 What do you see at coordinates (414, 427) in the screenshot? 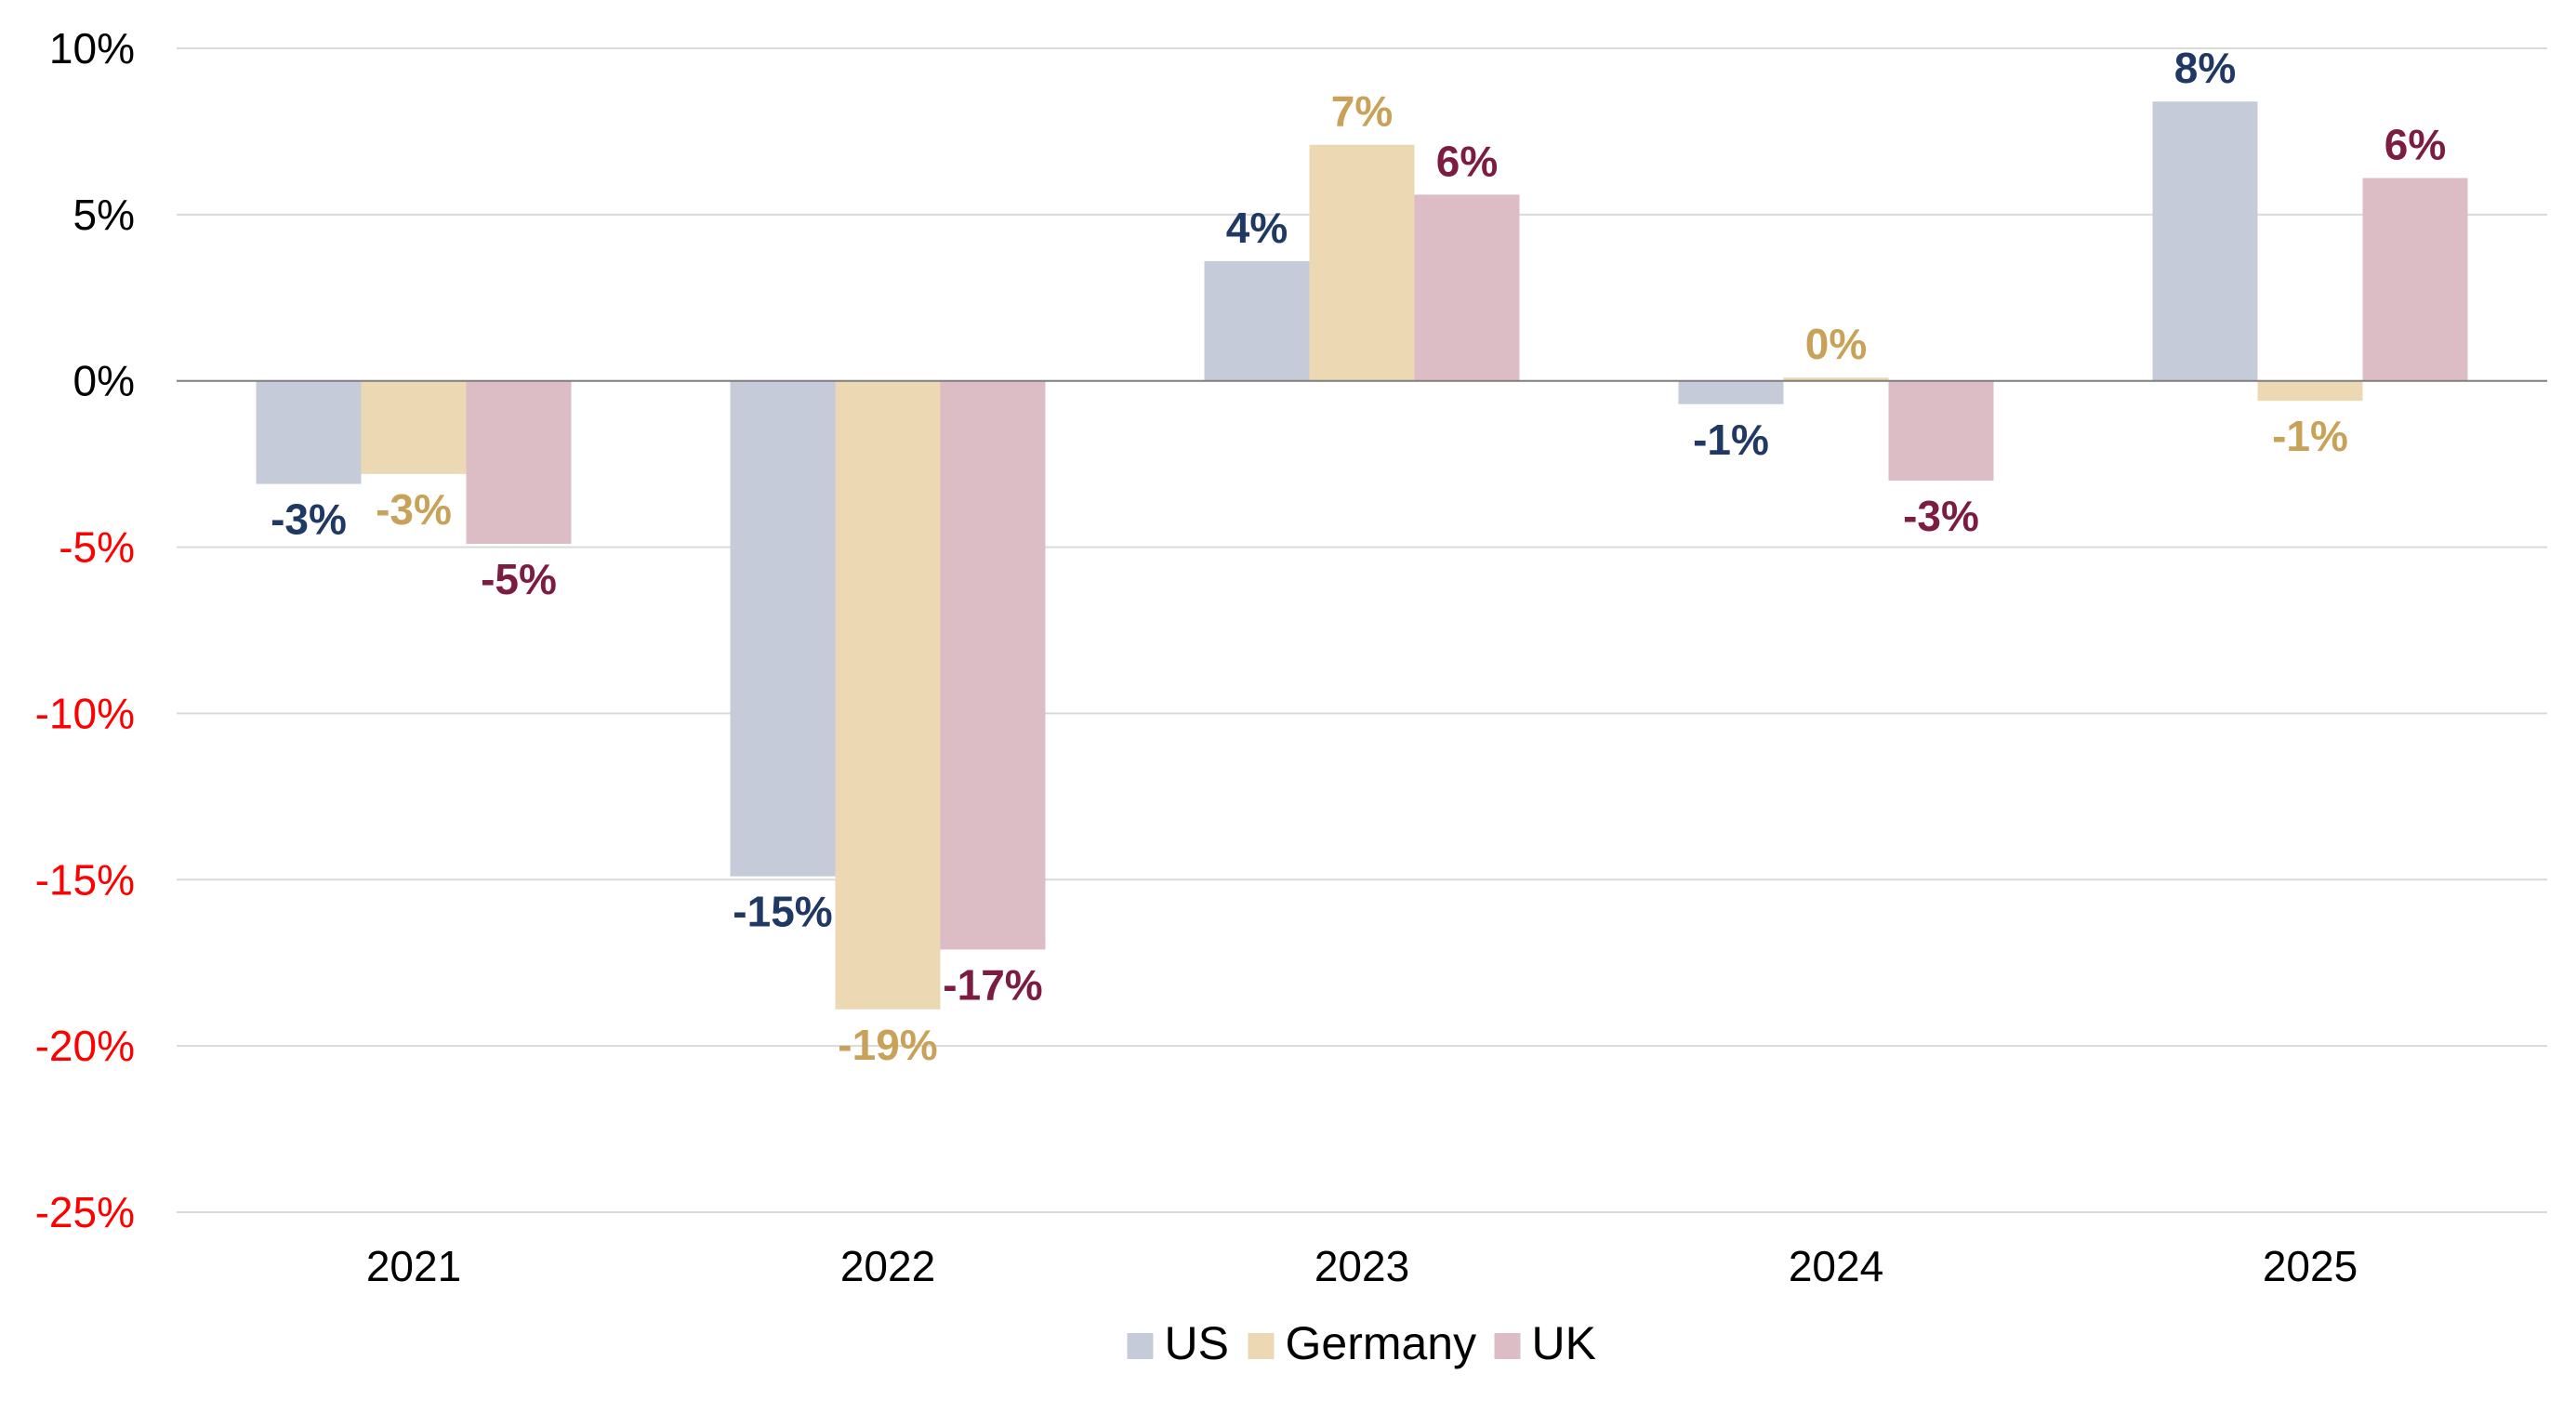
I see `bar-germany-2021` at bounding box center [414, 427].